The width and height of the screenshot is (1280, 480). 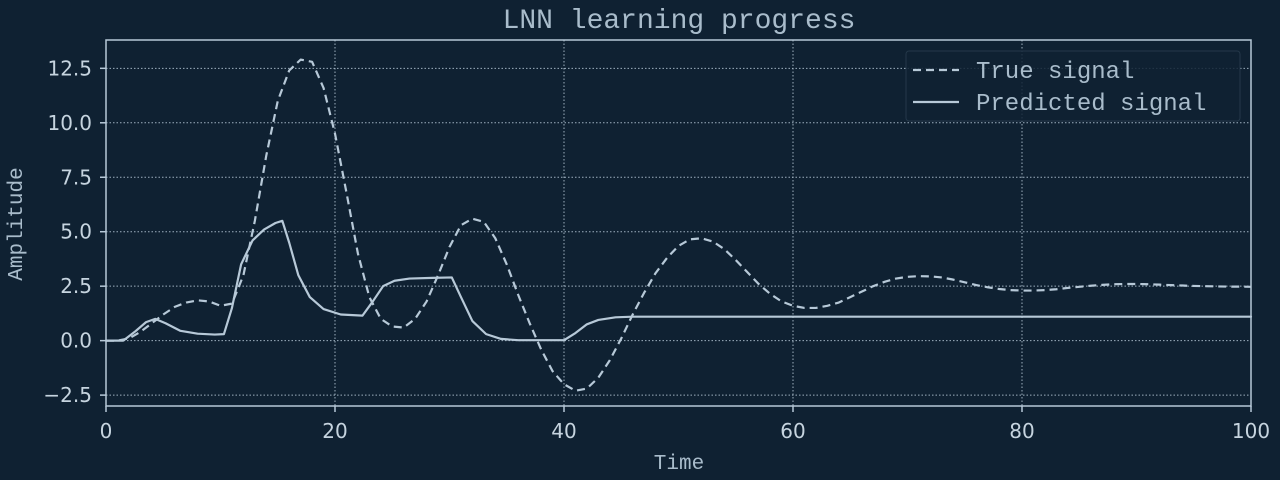 What do you see at coordinates (76, 177) in the screenshot?
I see `y-tick-label: 7.5` at bounding box center [76, 177].